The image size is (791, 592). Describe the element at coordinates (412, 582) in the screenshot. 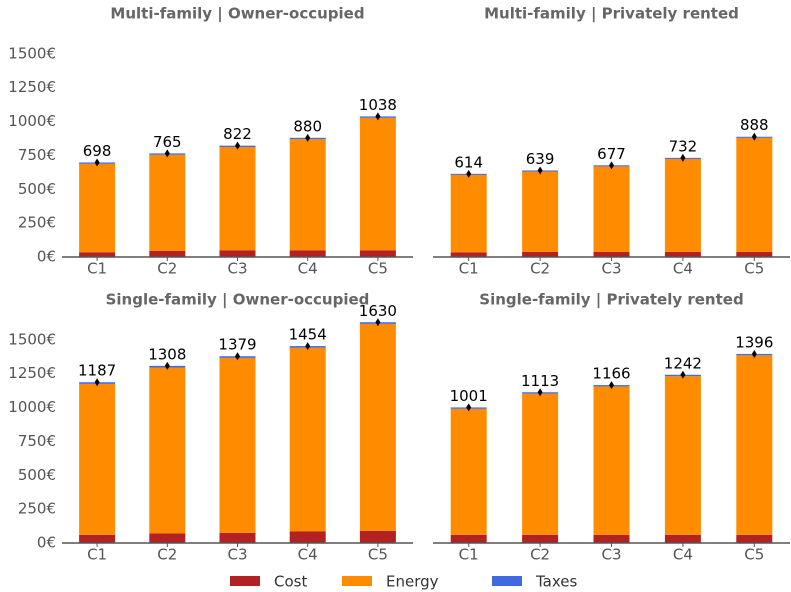

I see `legend-label: Energy` at that location.